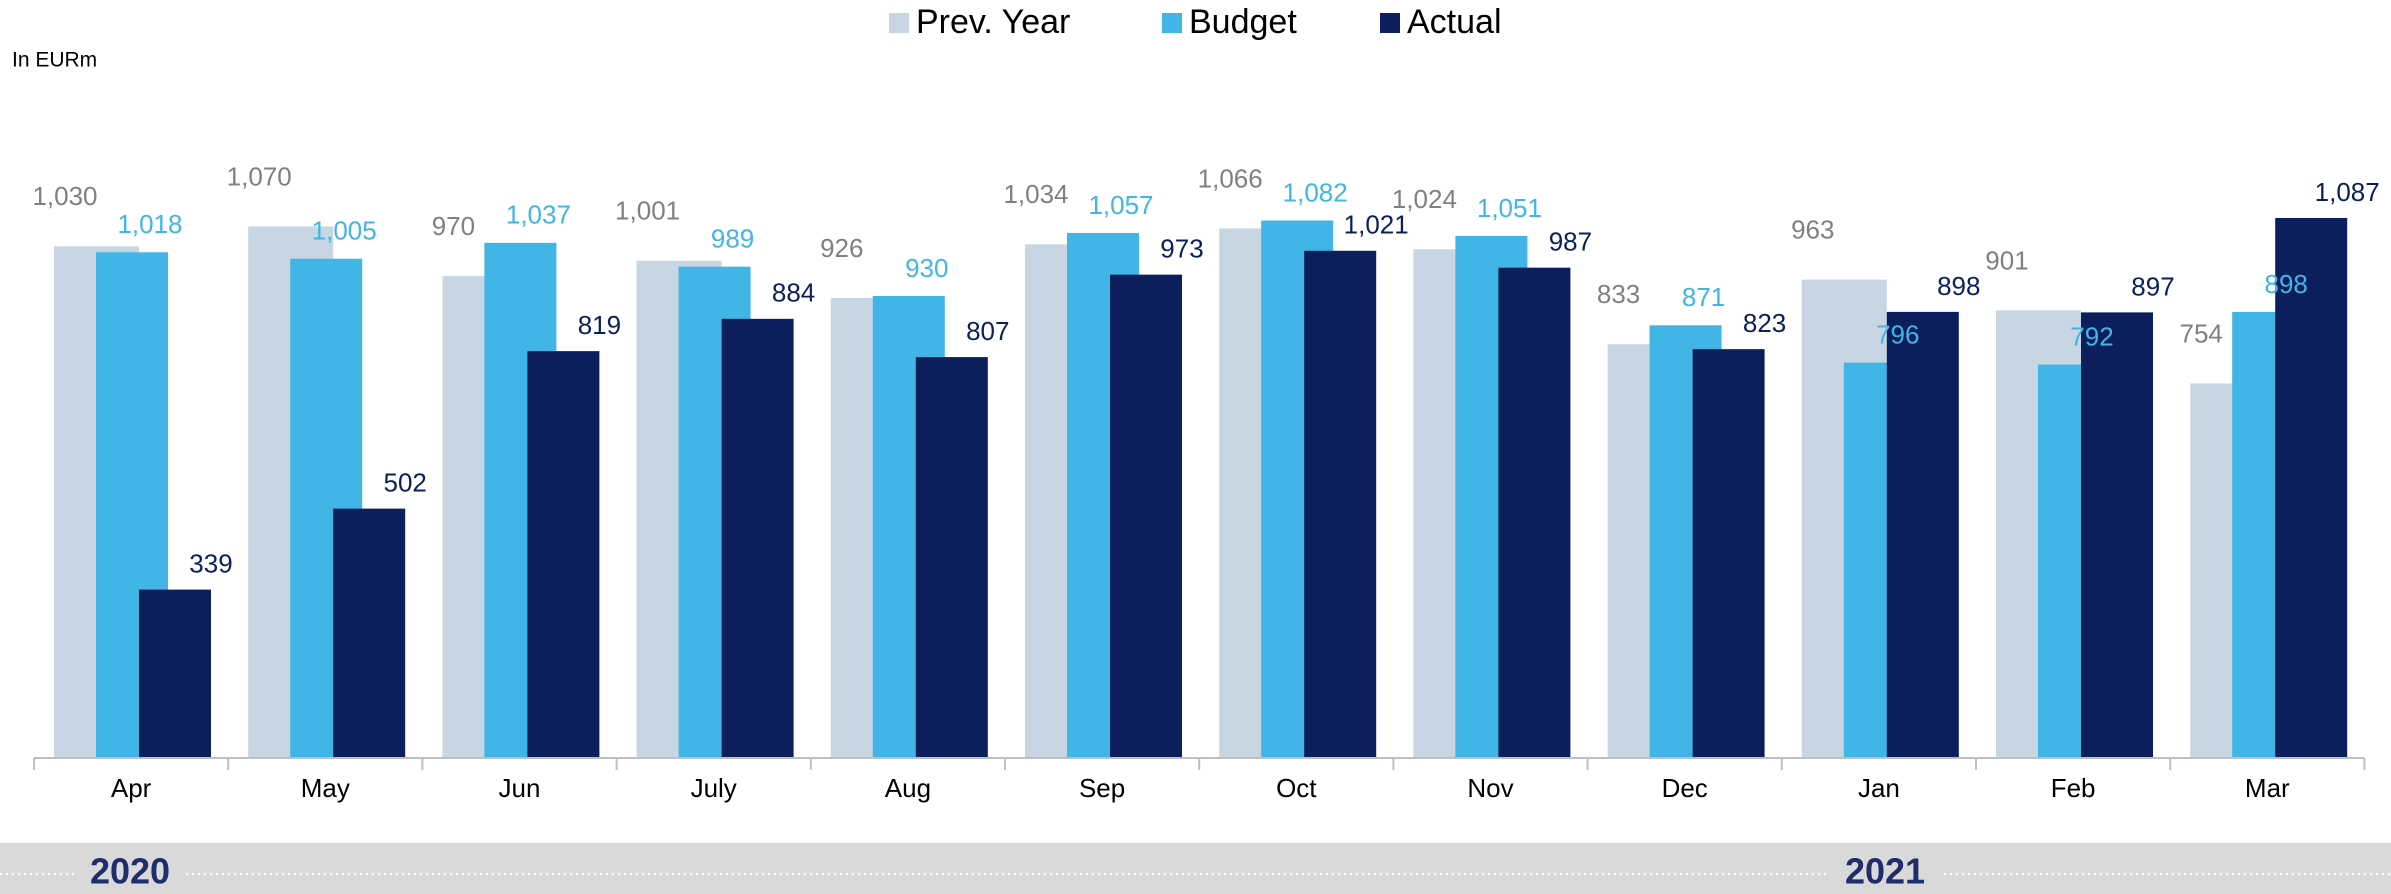  I want to click on value-label: 1,057, so click(1120, 205).